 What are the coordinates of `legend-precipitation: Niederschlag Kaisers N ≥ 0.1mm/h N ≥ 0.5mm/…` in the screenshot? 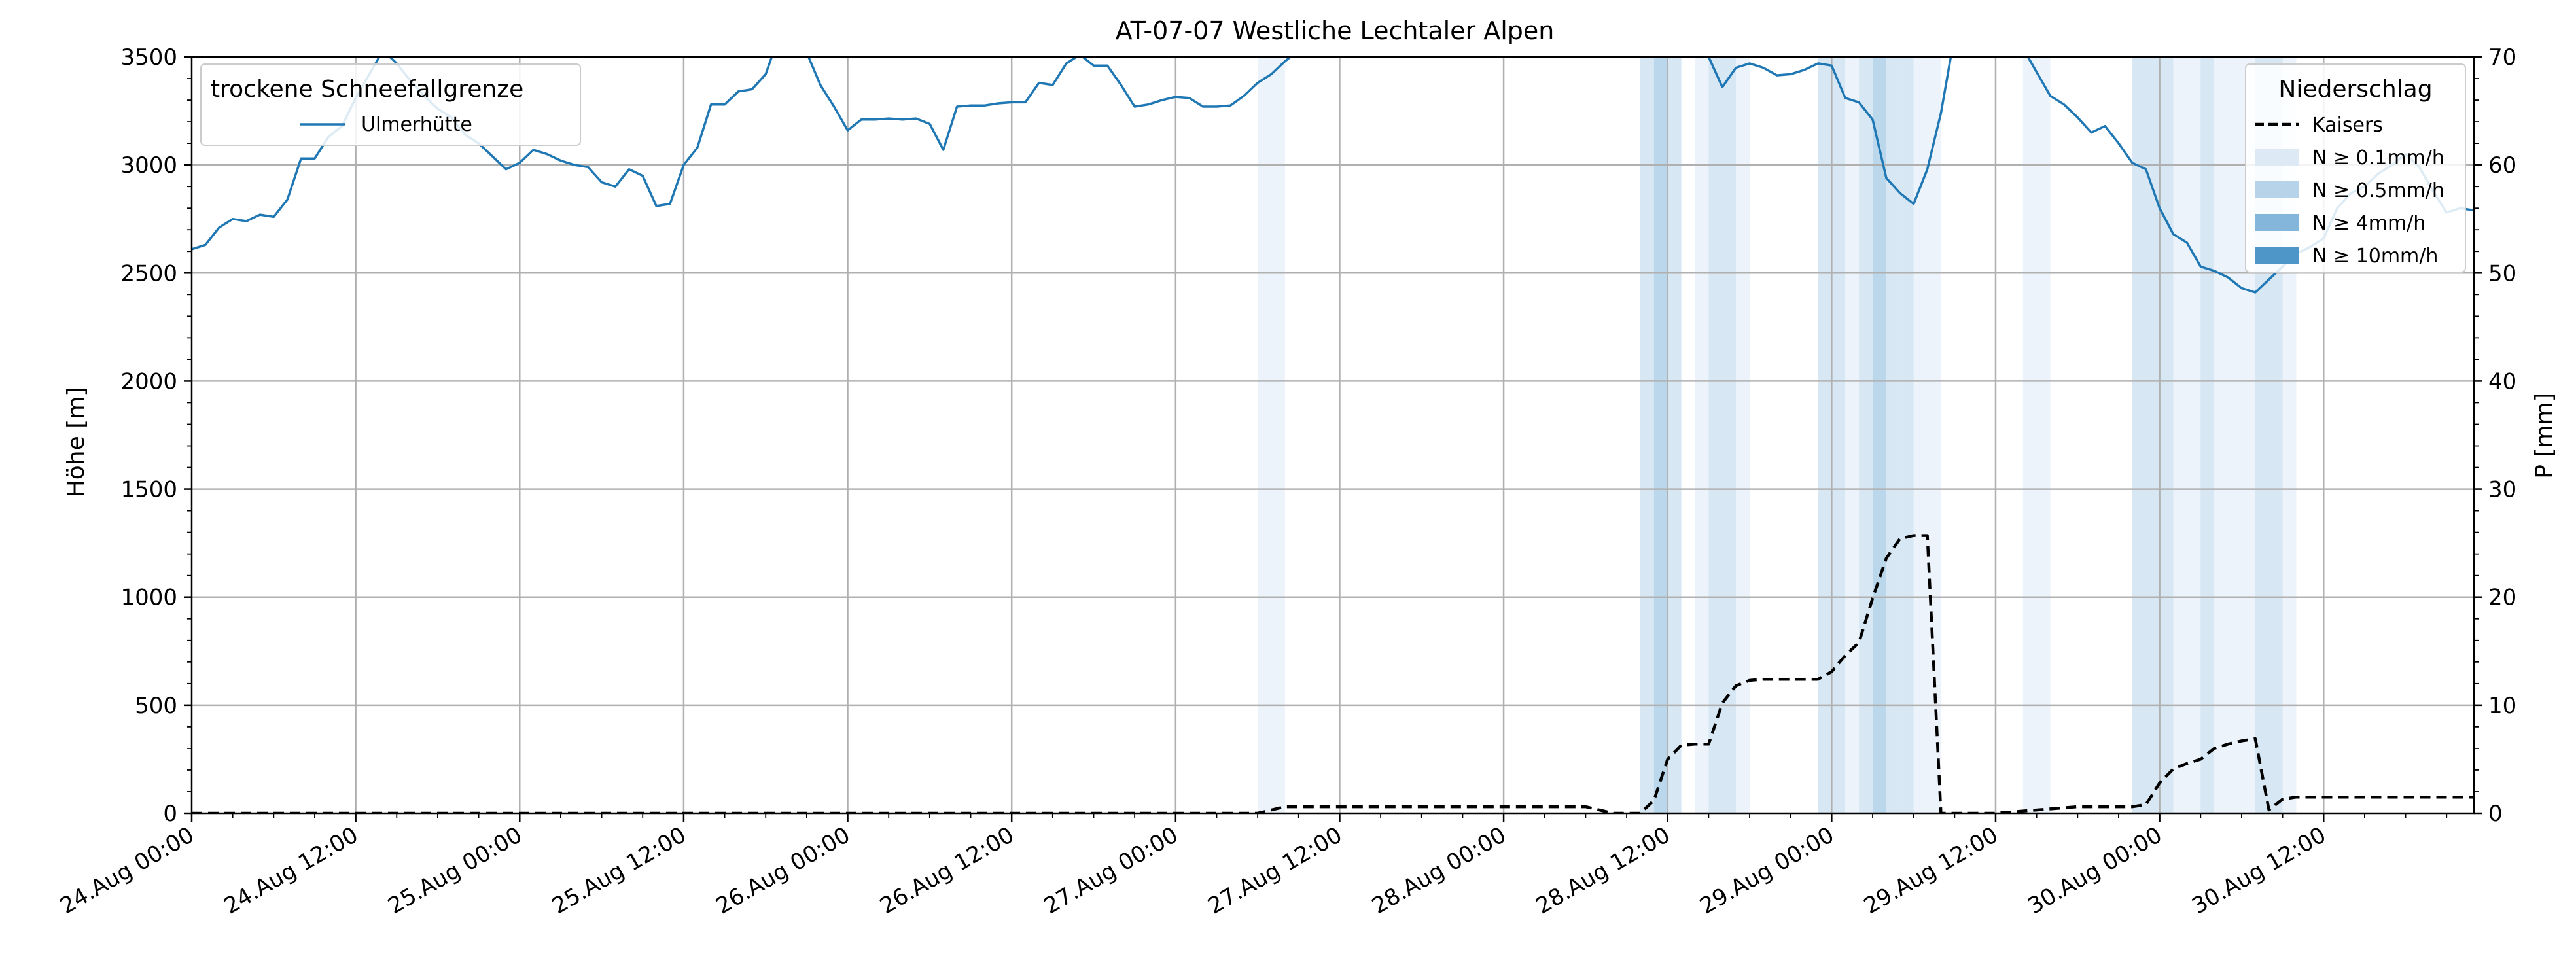 It's located at (2355, 168).